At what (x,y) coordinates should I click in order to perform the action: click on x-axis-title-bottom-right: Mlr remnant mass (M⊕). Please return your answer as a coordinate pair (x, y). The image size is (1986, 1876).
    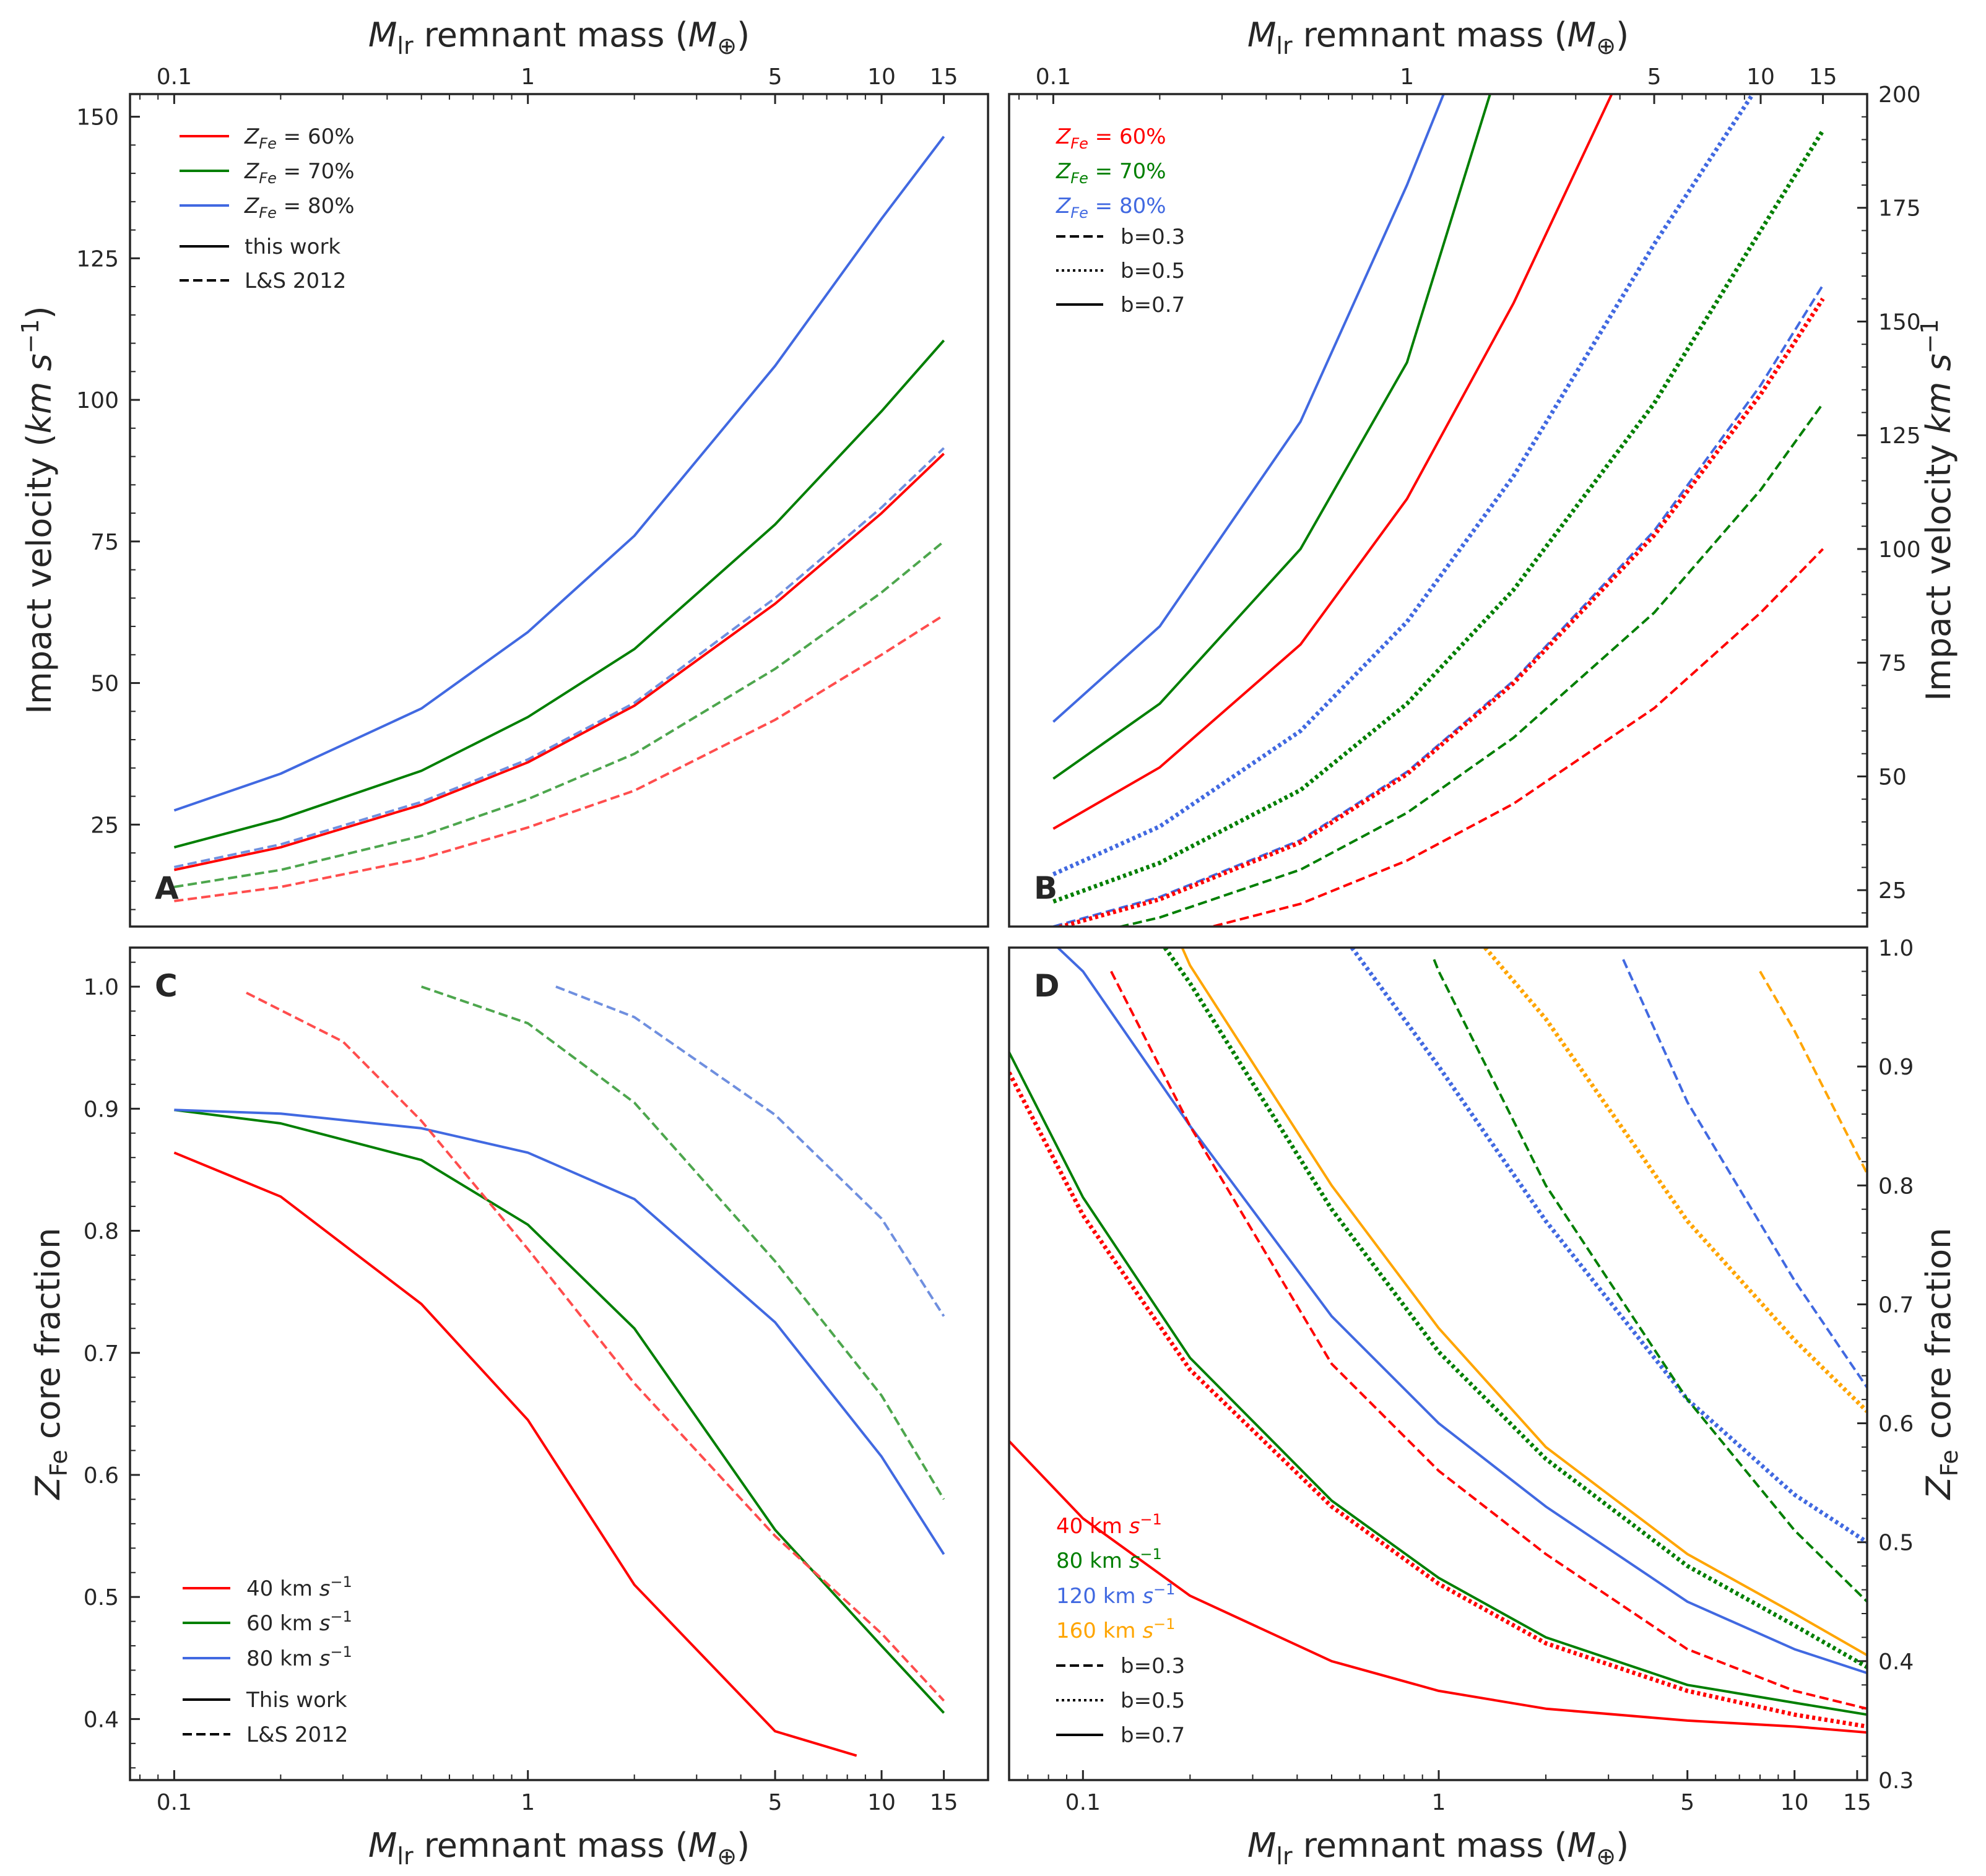
    Looking at the image, I should click on (1438, 1848).